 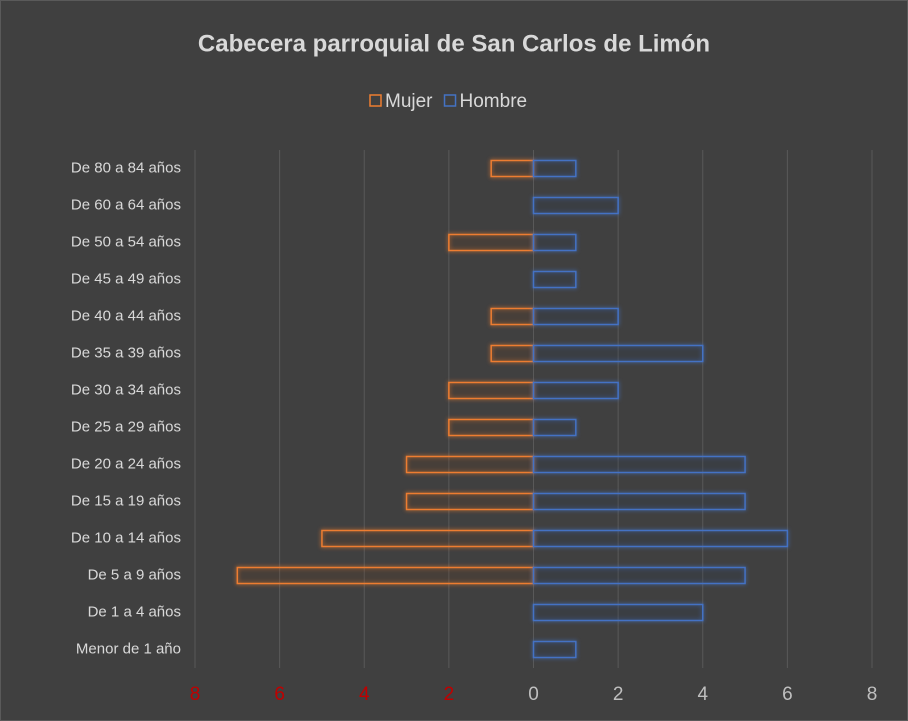 I want to click on y-tick-label: De 10 a 14 años, so click(x=126, y=537).